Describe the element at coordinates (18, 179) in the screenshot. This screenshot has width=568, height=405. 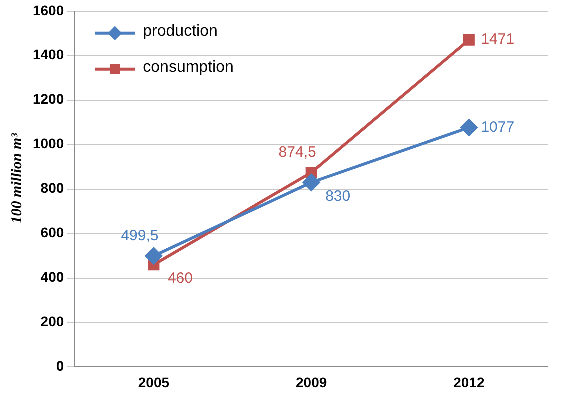
I see `y-axis-title: 100 million m³` at that location.